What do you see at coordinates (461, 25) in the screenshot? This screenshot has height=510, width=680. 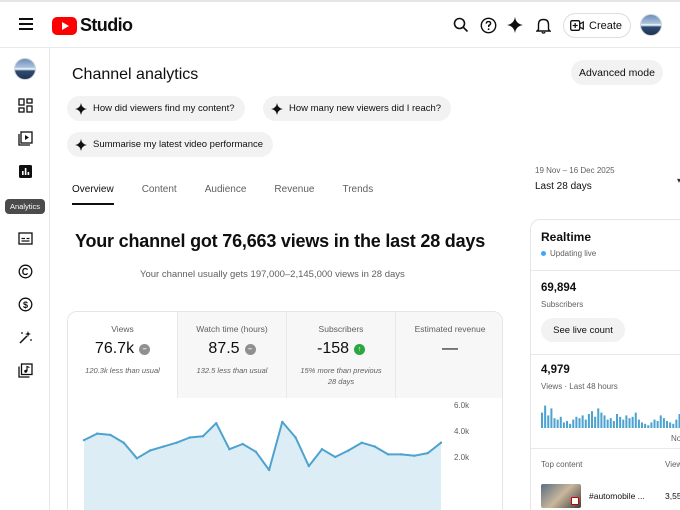 I see `search-icon` at bounding box center [461, 25].